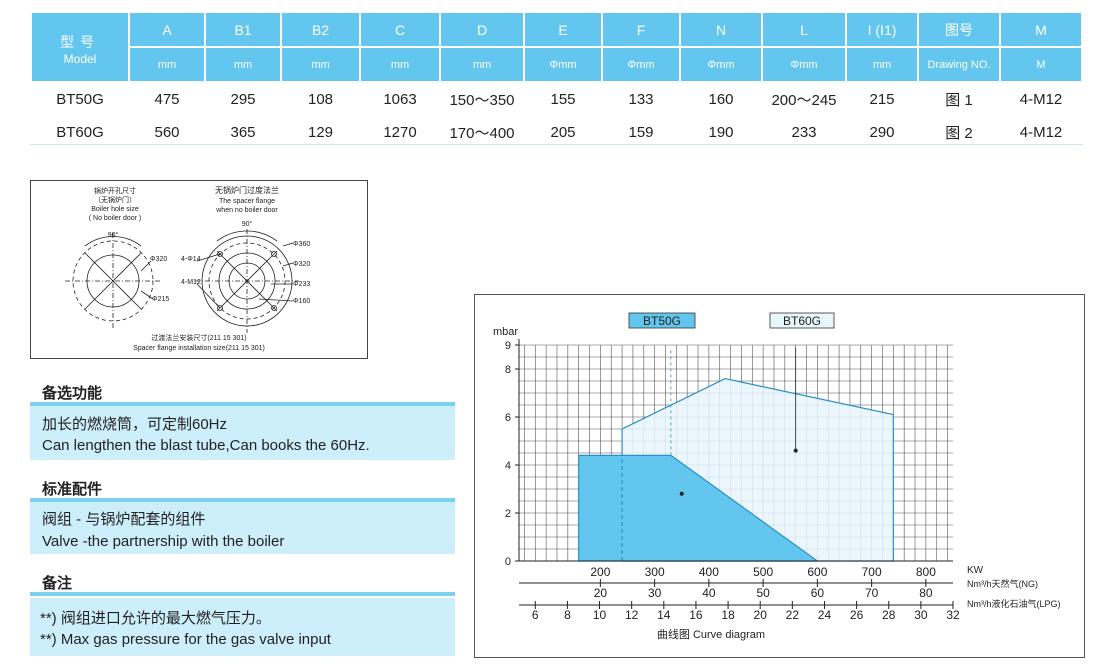 The height and width of the screenshot is (664, 1112). I want to click on chart-title: 曲线图 Curve diagram, so click(711, 634).